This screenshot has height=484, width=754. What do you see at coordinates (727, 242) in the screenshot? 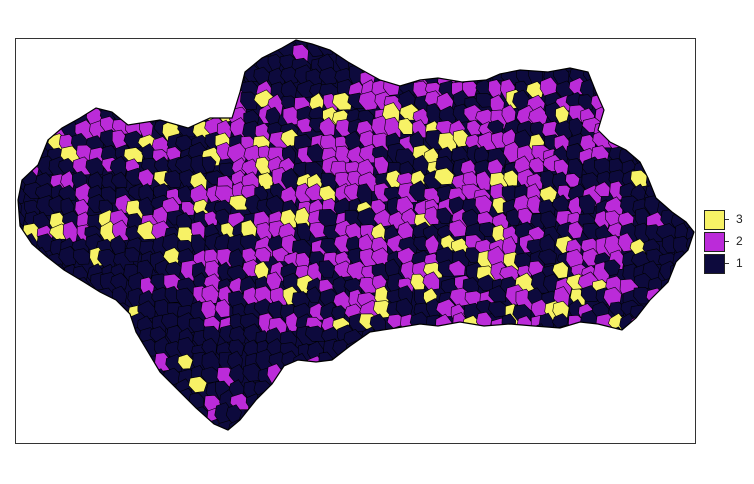
I see `legend-item: 2` at bounding box center [727, 242].